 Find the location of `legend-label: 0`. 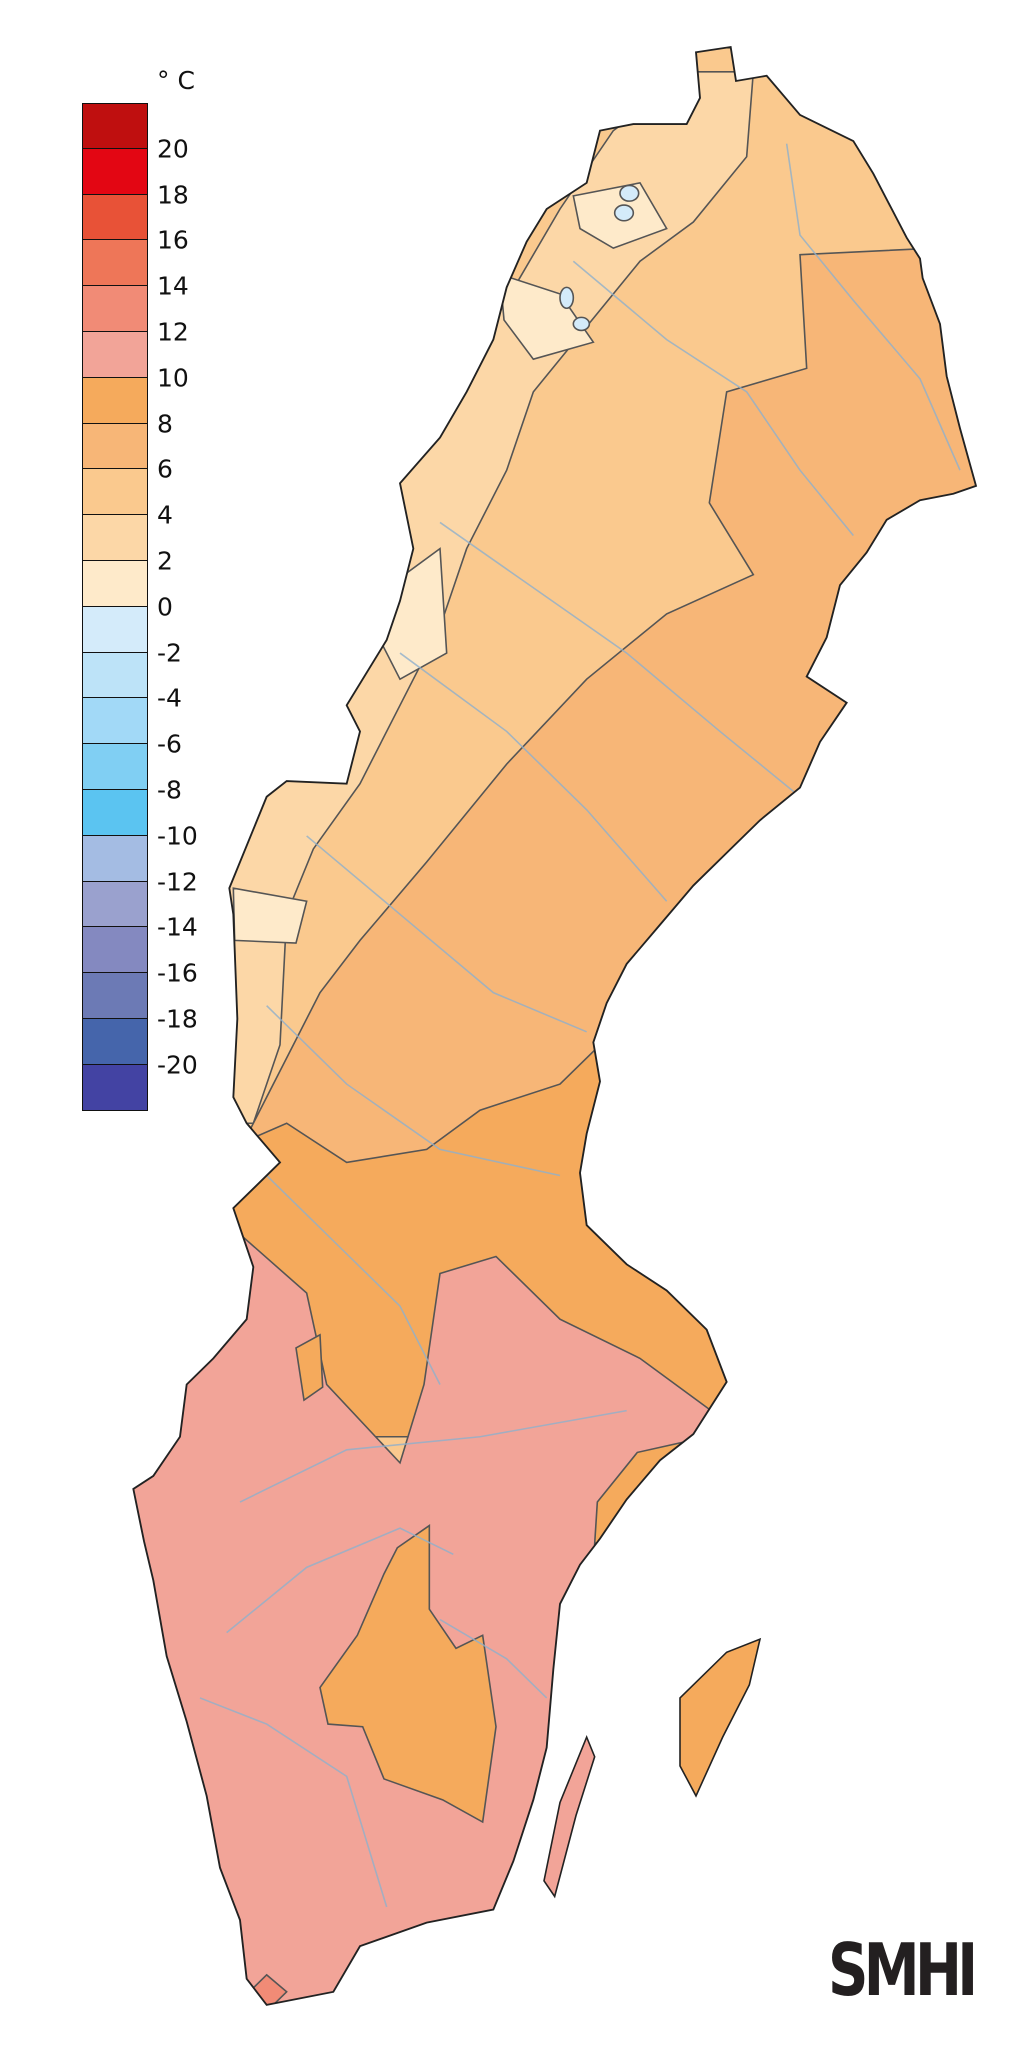

legend-label: 0 is located at coordinates (165, 607).